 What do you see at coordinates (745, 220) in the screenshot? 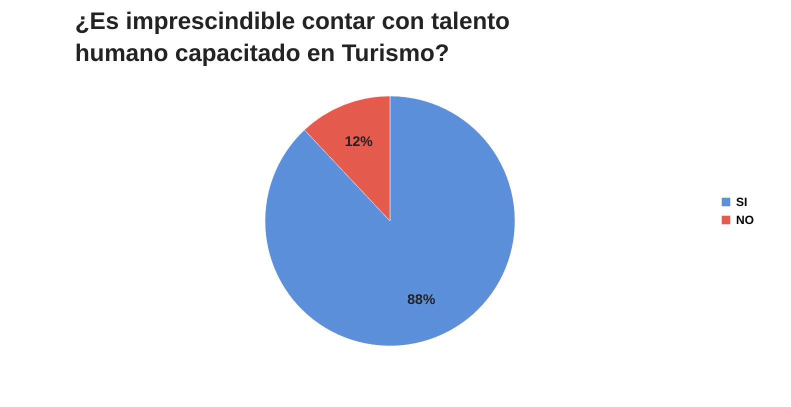
I see `legend-label: NO` at bounding box center [745, 220].